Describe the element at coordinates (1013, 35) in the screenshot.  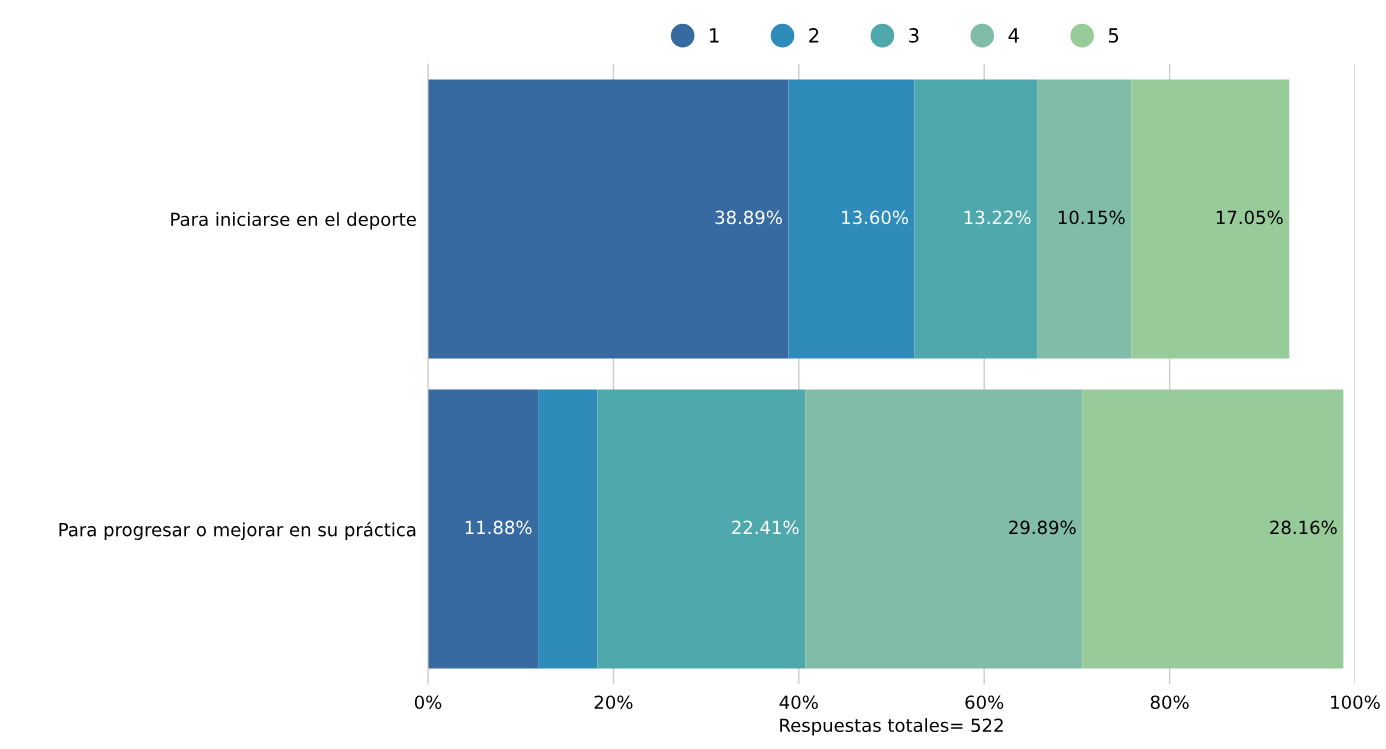
I see `legend-label: 4` at that location.